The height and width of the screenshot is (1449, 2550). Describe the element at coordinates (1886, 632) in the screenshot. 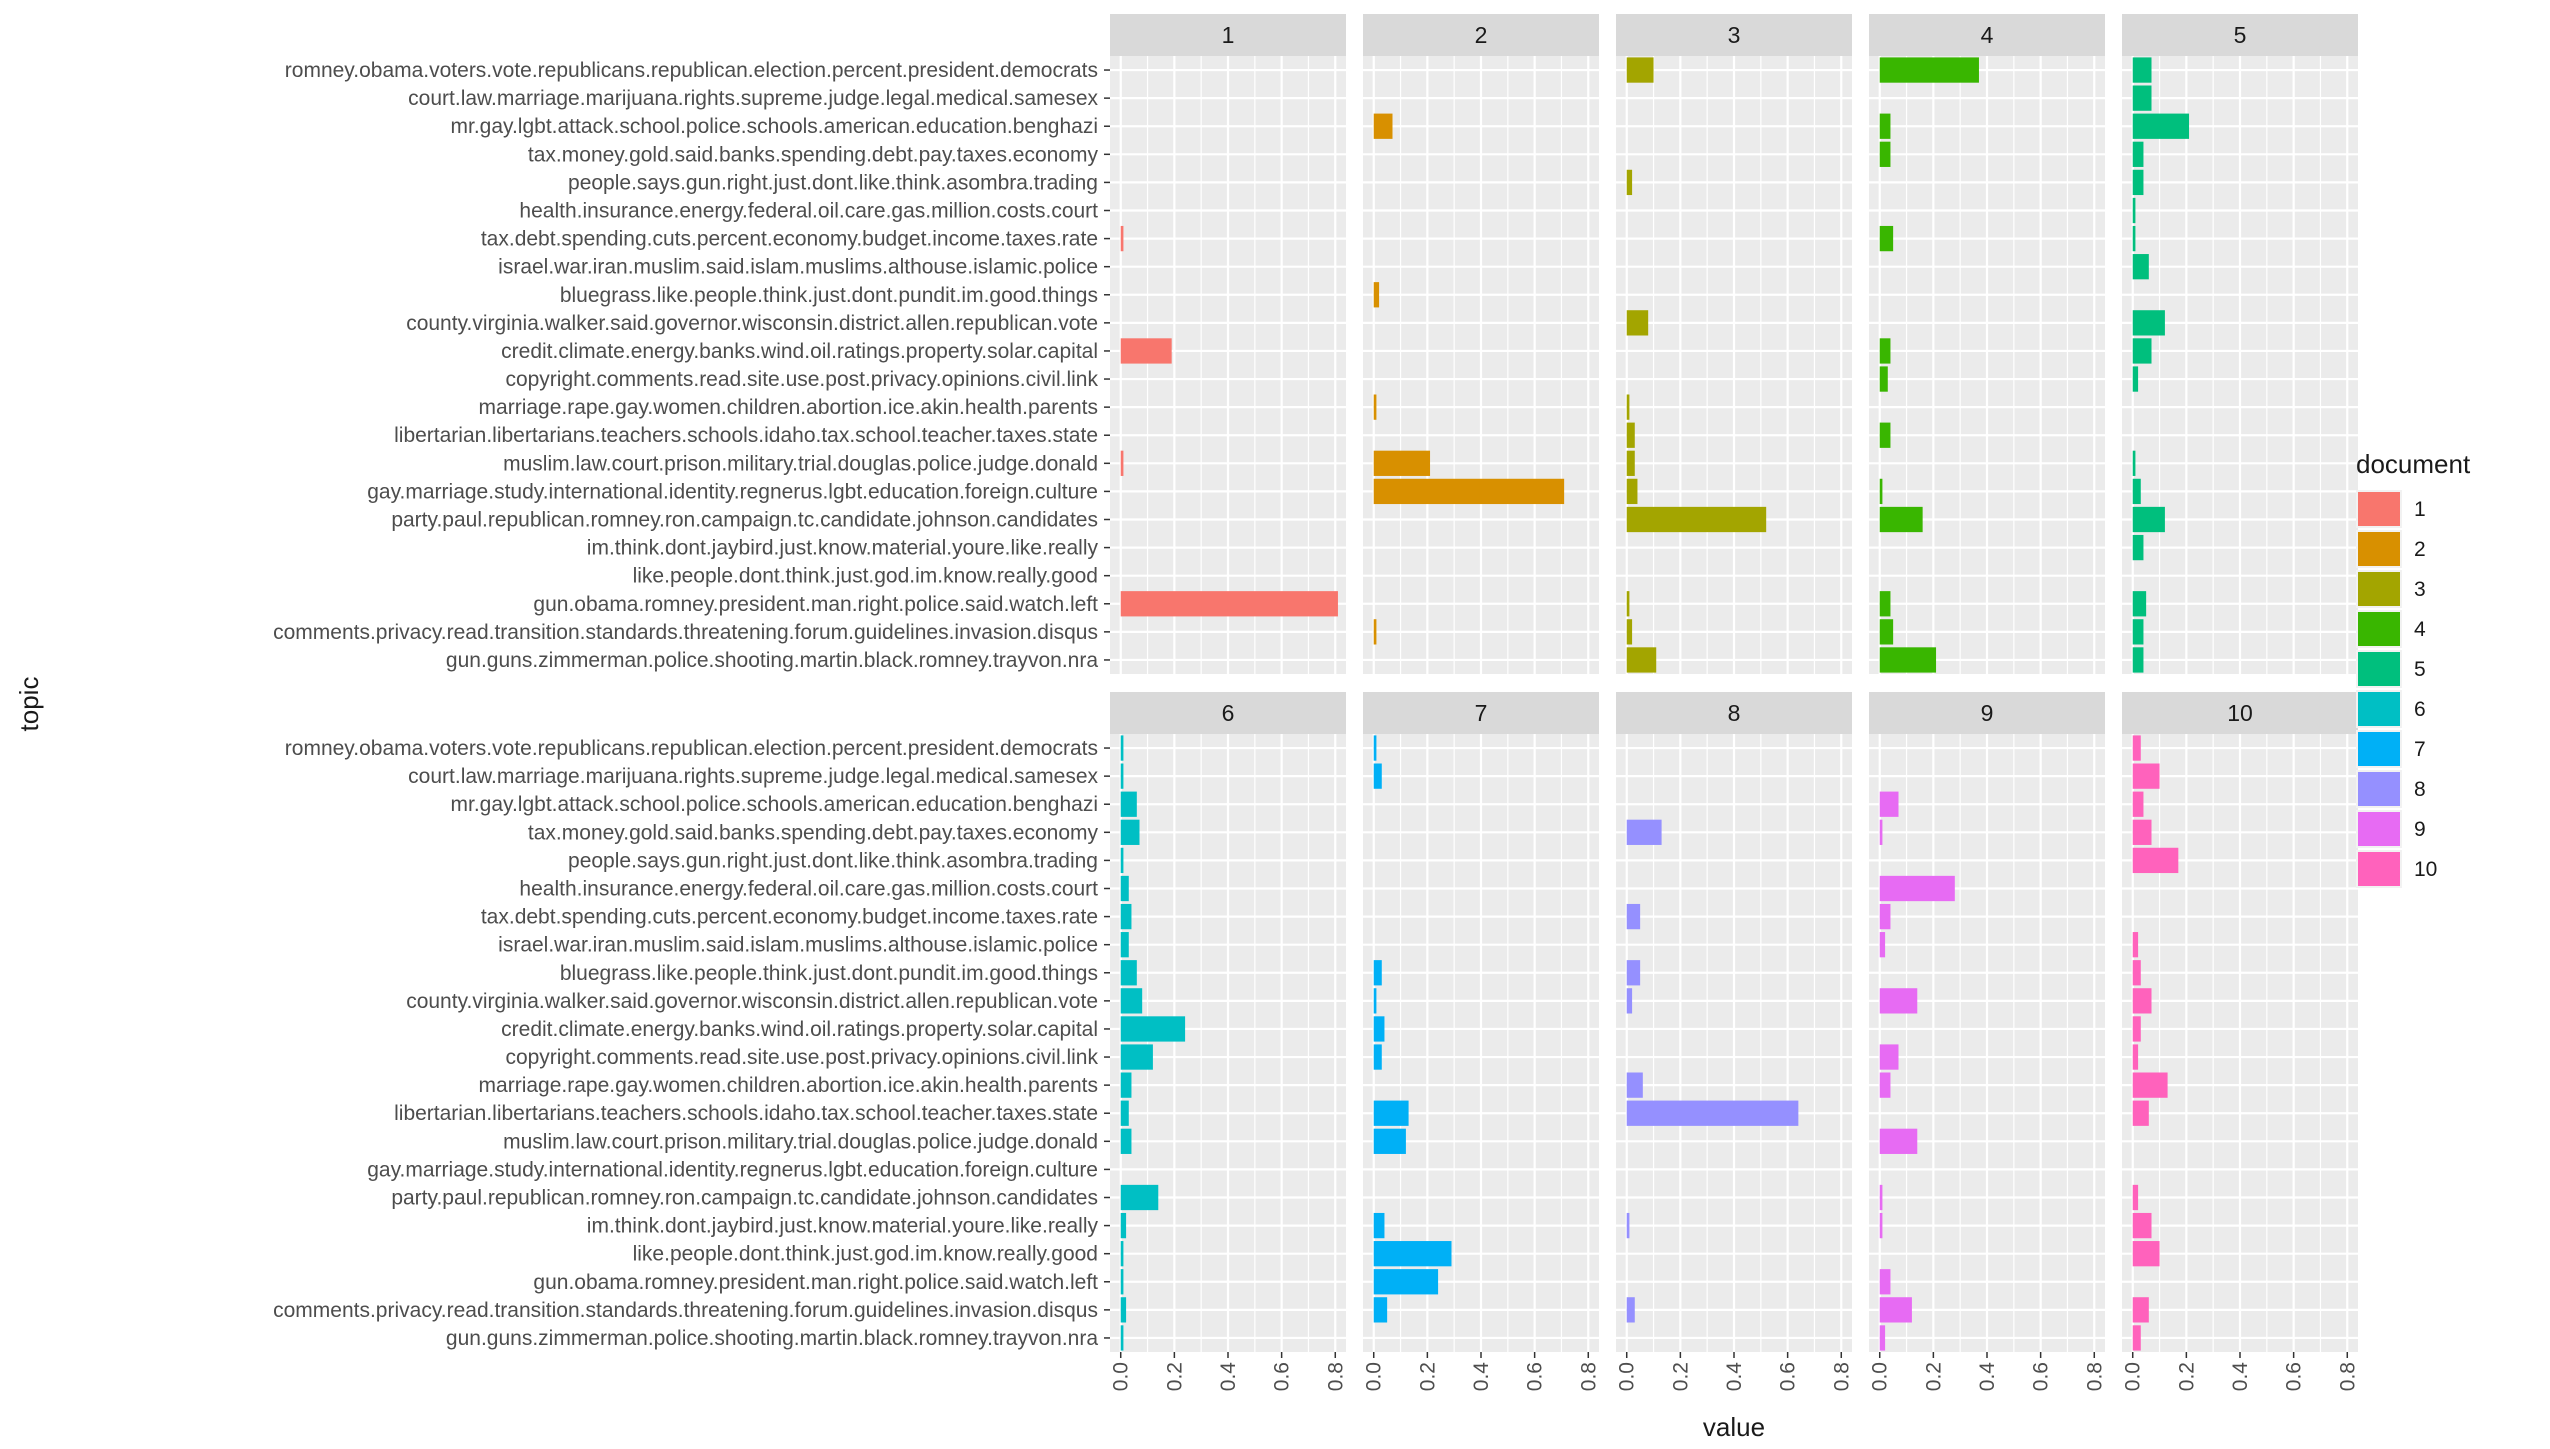

I see `bar-doc4-topic21` at that location.